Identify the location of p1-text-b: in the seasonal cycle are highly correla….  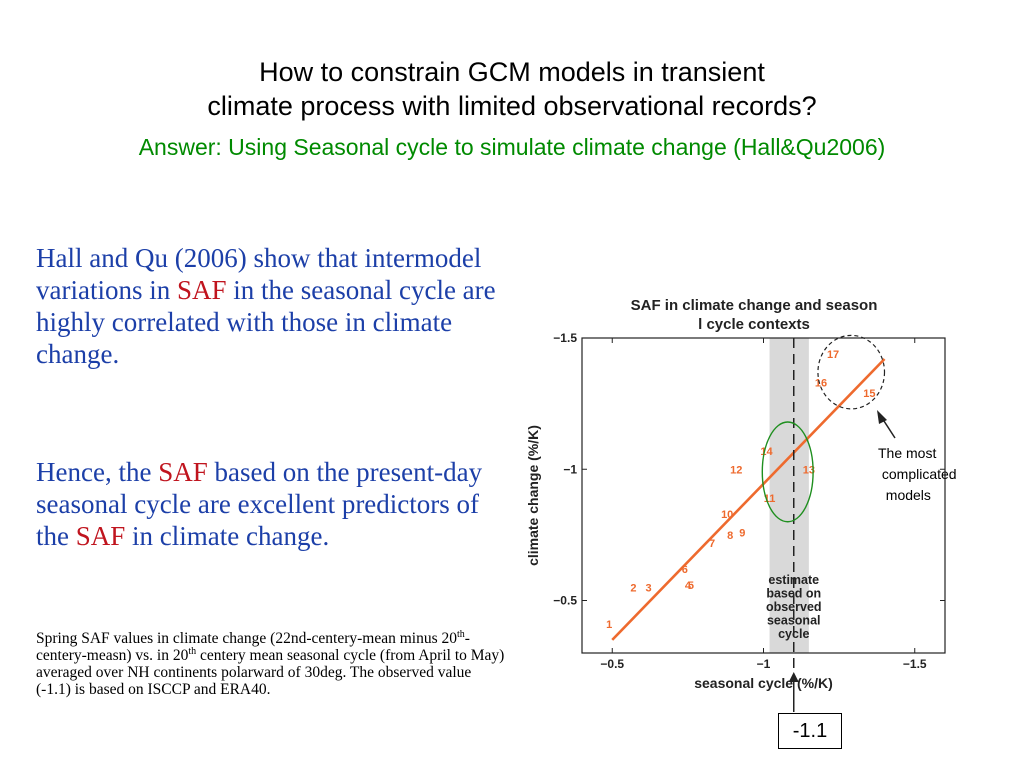
(266, 322).